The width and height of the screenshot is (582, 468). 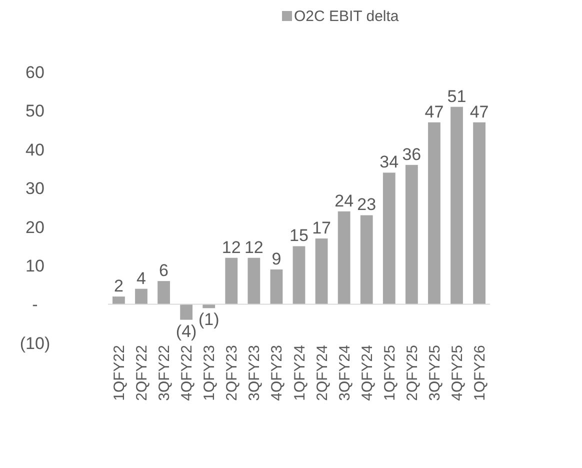 What do you see at coordinates (232, 373) in the screenshot?
I see `x-tick-label: 2QFY23` at bounding box center [232, 373].